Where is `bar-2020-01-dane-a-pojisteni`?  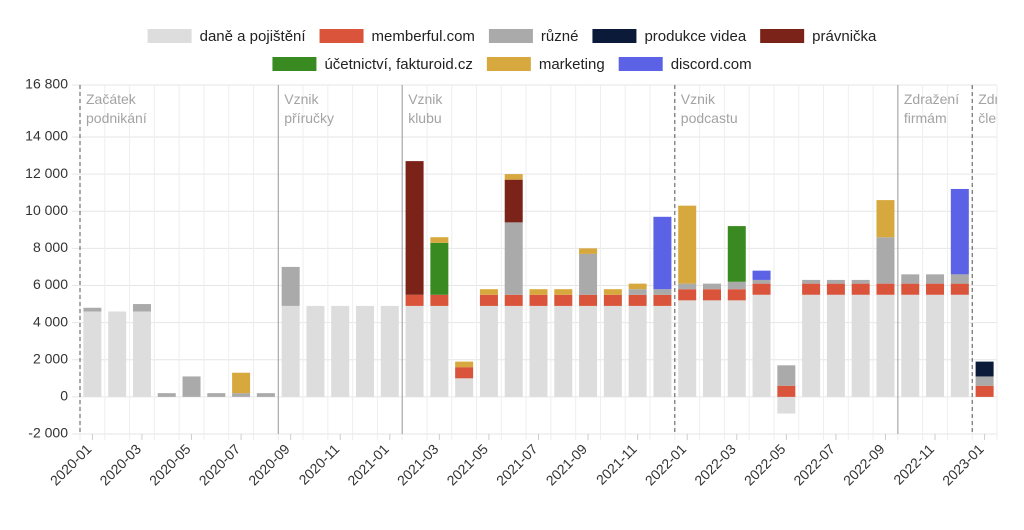 bar-2020-01-dane-a-pojisteni is located at coordinates (92, 354).